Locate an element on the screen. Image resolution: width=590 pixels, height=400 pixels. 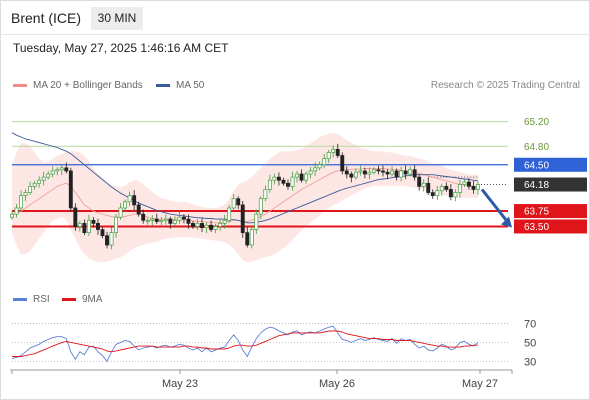
rsi-tick-70: 70 is located at coordinates (530, 324).